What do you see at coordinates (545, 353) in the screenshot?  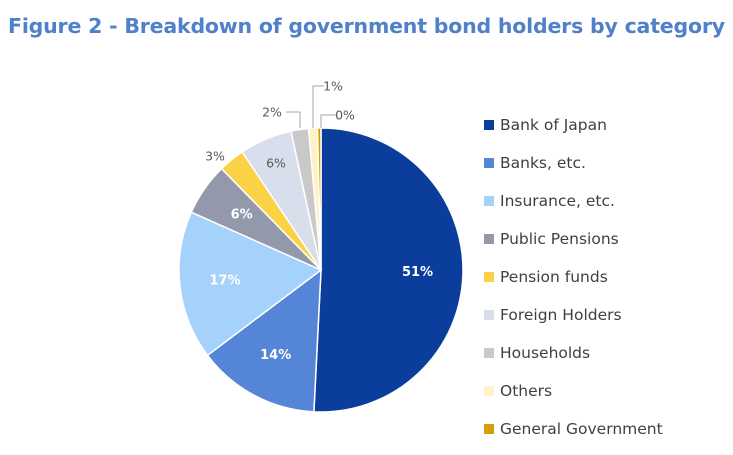 I see `legend-label: Households` at bounding box center [545, 353].